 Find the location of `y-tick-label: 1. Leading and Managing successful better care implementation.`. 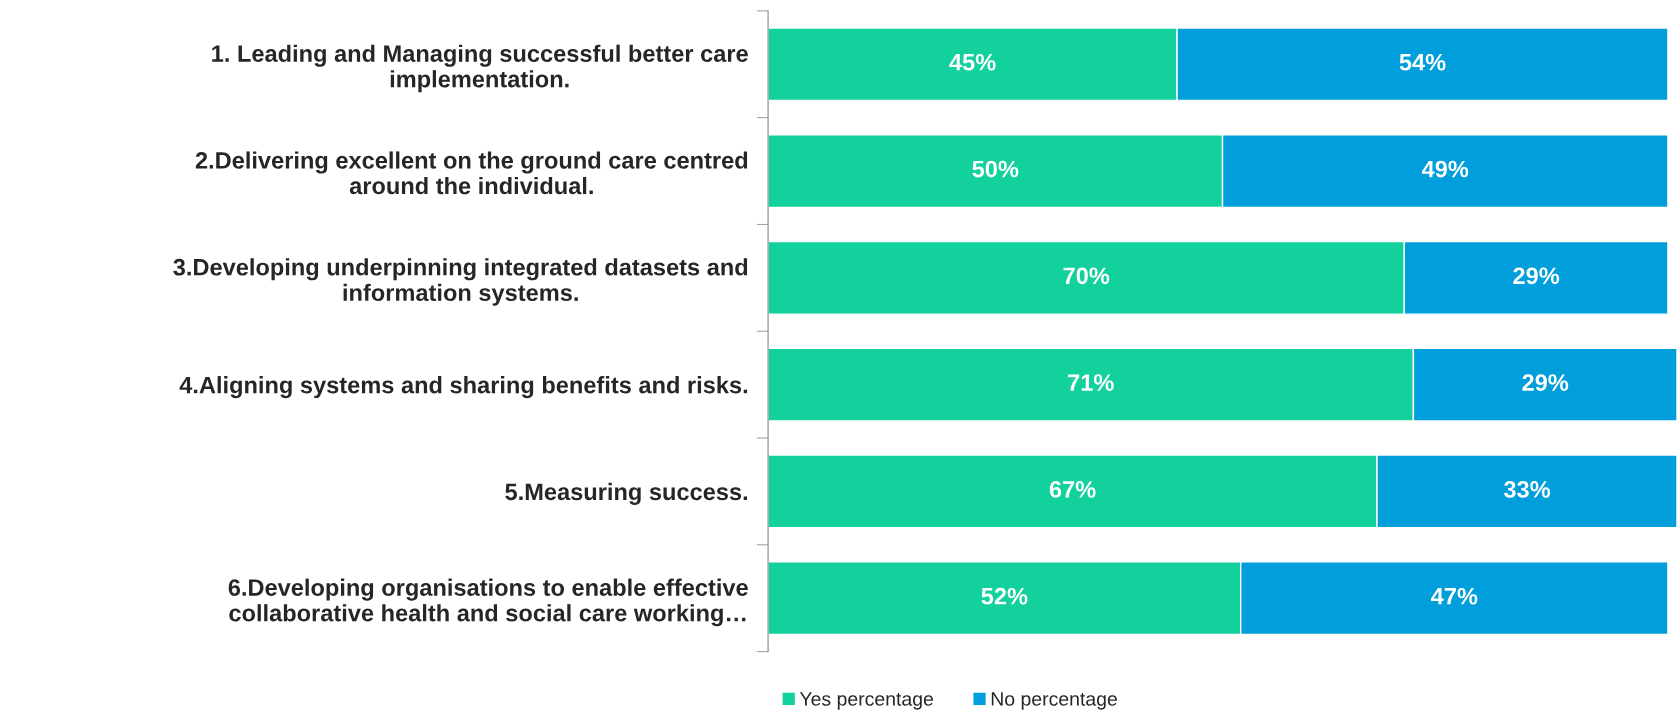

y-tick-label: 1. Leading and Managing successful better care implementation. is located at coordinates (480, 68).